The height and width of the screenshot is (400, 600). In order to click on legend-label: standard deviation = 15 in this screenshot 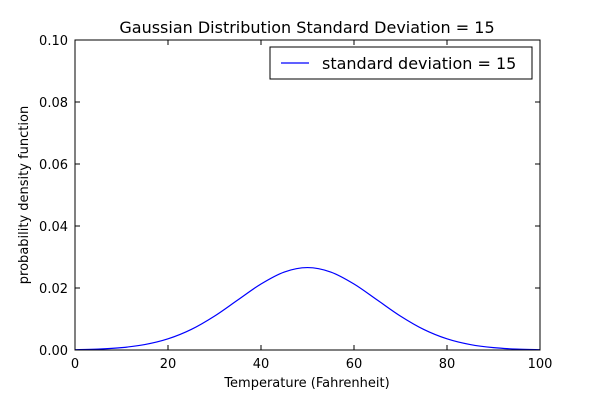, I will do `click(419, 63)`.